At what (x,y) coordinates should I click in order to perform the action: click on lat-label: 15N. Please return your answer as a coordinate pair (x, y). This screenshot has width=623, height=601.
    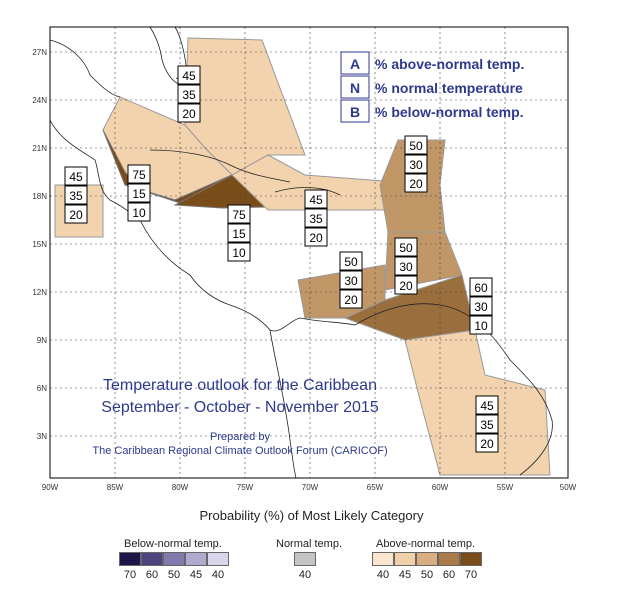
    Looking at the image, I should click on (39, 244).